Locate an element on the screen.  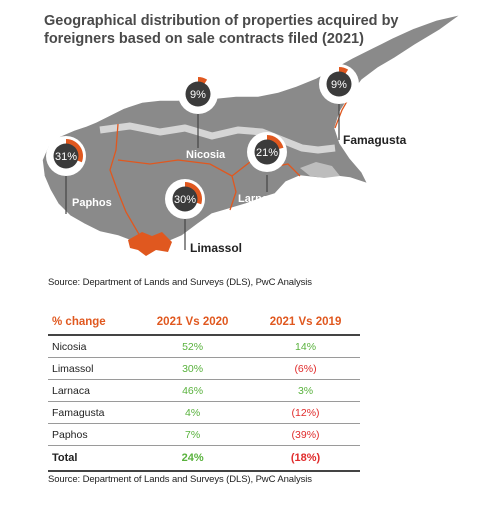
total-label: Total is located at coordinates (91, 458).